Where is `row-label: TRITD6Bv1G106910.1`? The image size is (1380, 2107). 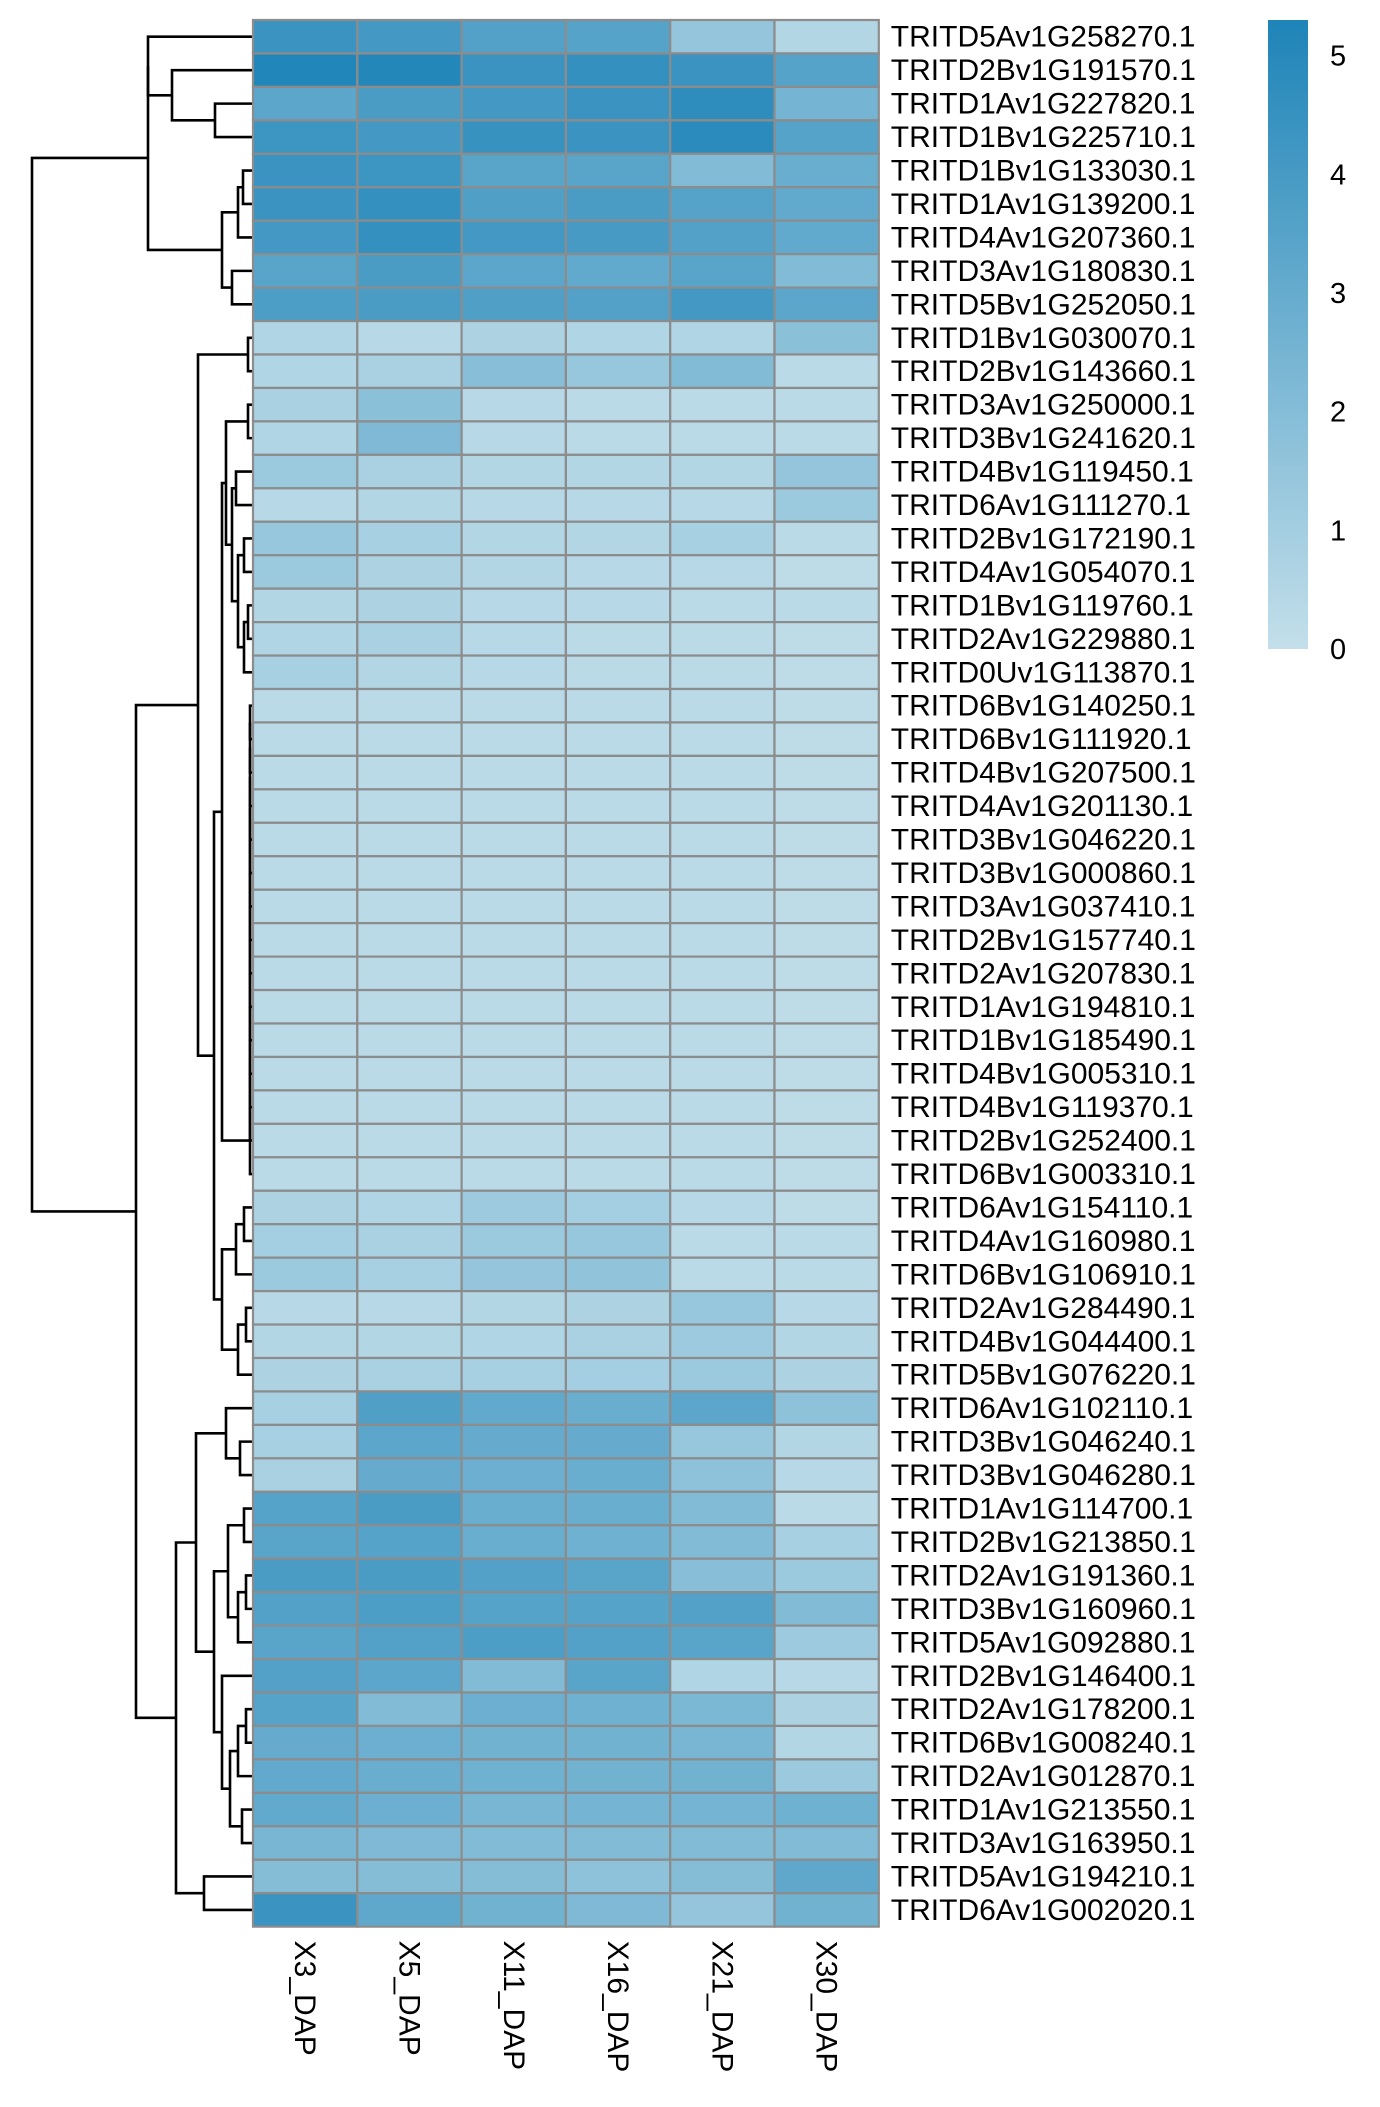 row-label: TRITD6Bv1G106910.1 is located at coordinates (1043, 1274).